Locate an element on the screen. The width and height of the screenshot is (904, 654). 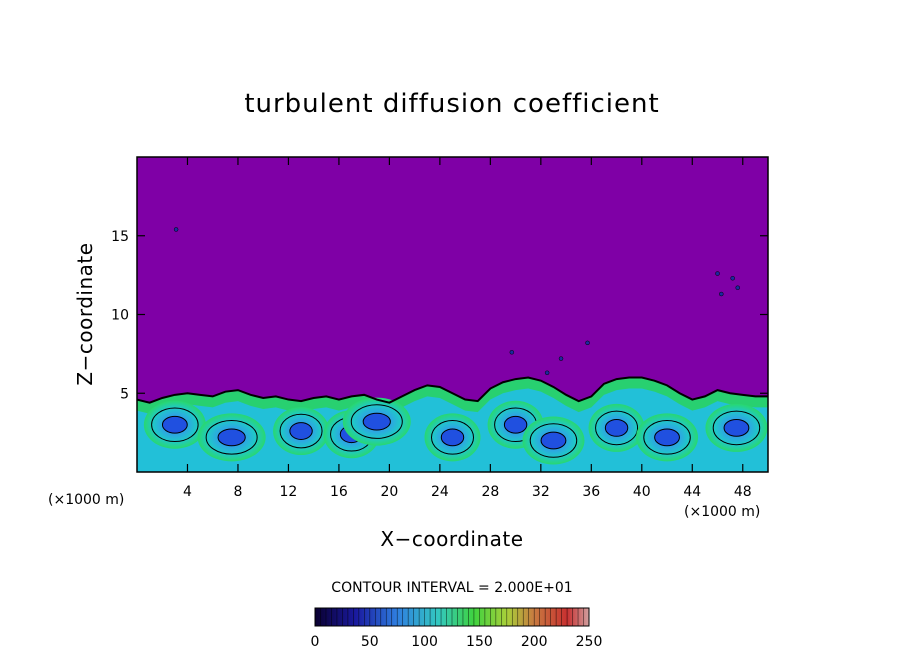
x-unit-left: (×1000 m) is located at coordinates (86, 500).